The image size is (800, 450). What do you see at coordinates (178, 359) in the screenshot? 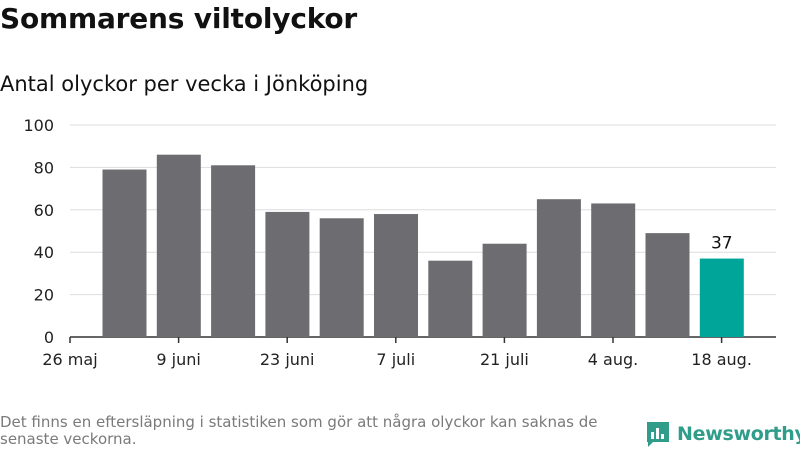
I see `x-tick-label: 9 juni` at bounding box center [178, 359].